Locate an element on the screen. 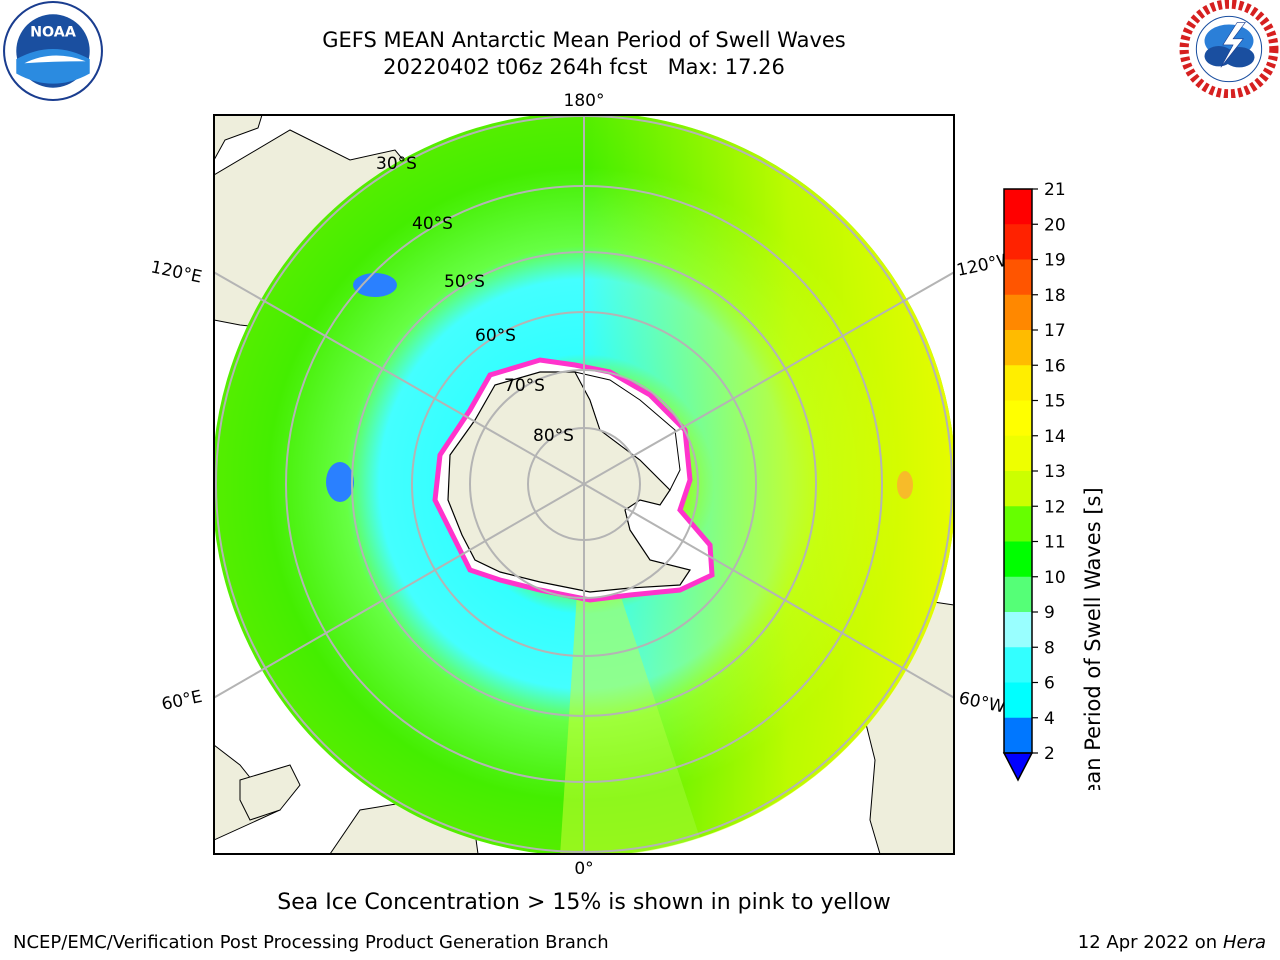 The height and width of the screenshot is (960, 1280). lat-label-80s: 80°S is located at coordinates (553, 436).